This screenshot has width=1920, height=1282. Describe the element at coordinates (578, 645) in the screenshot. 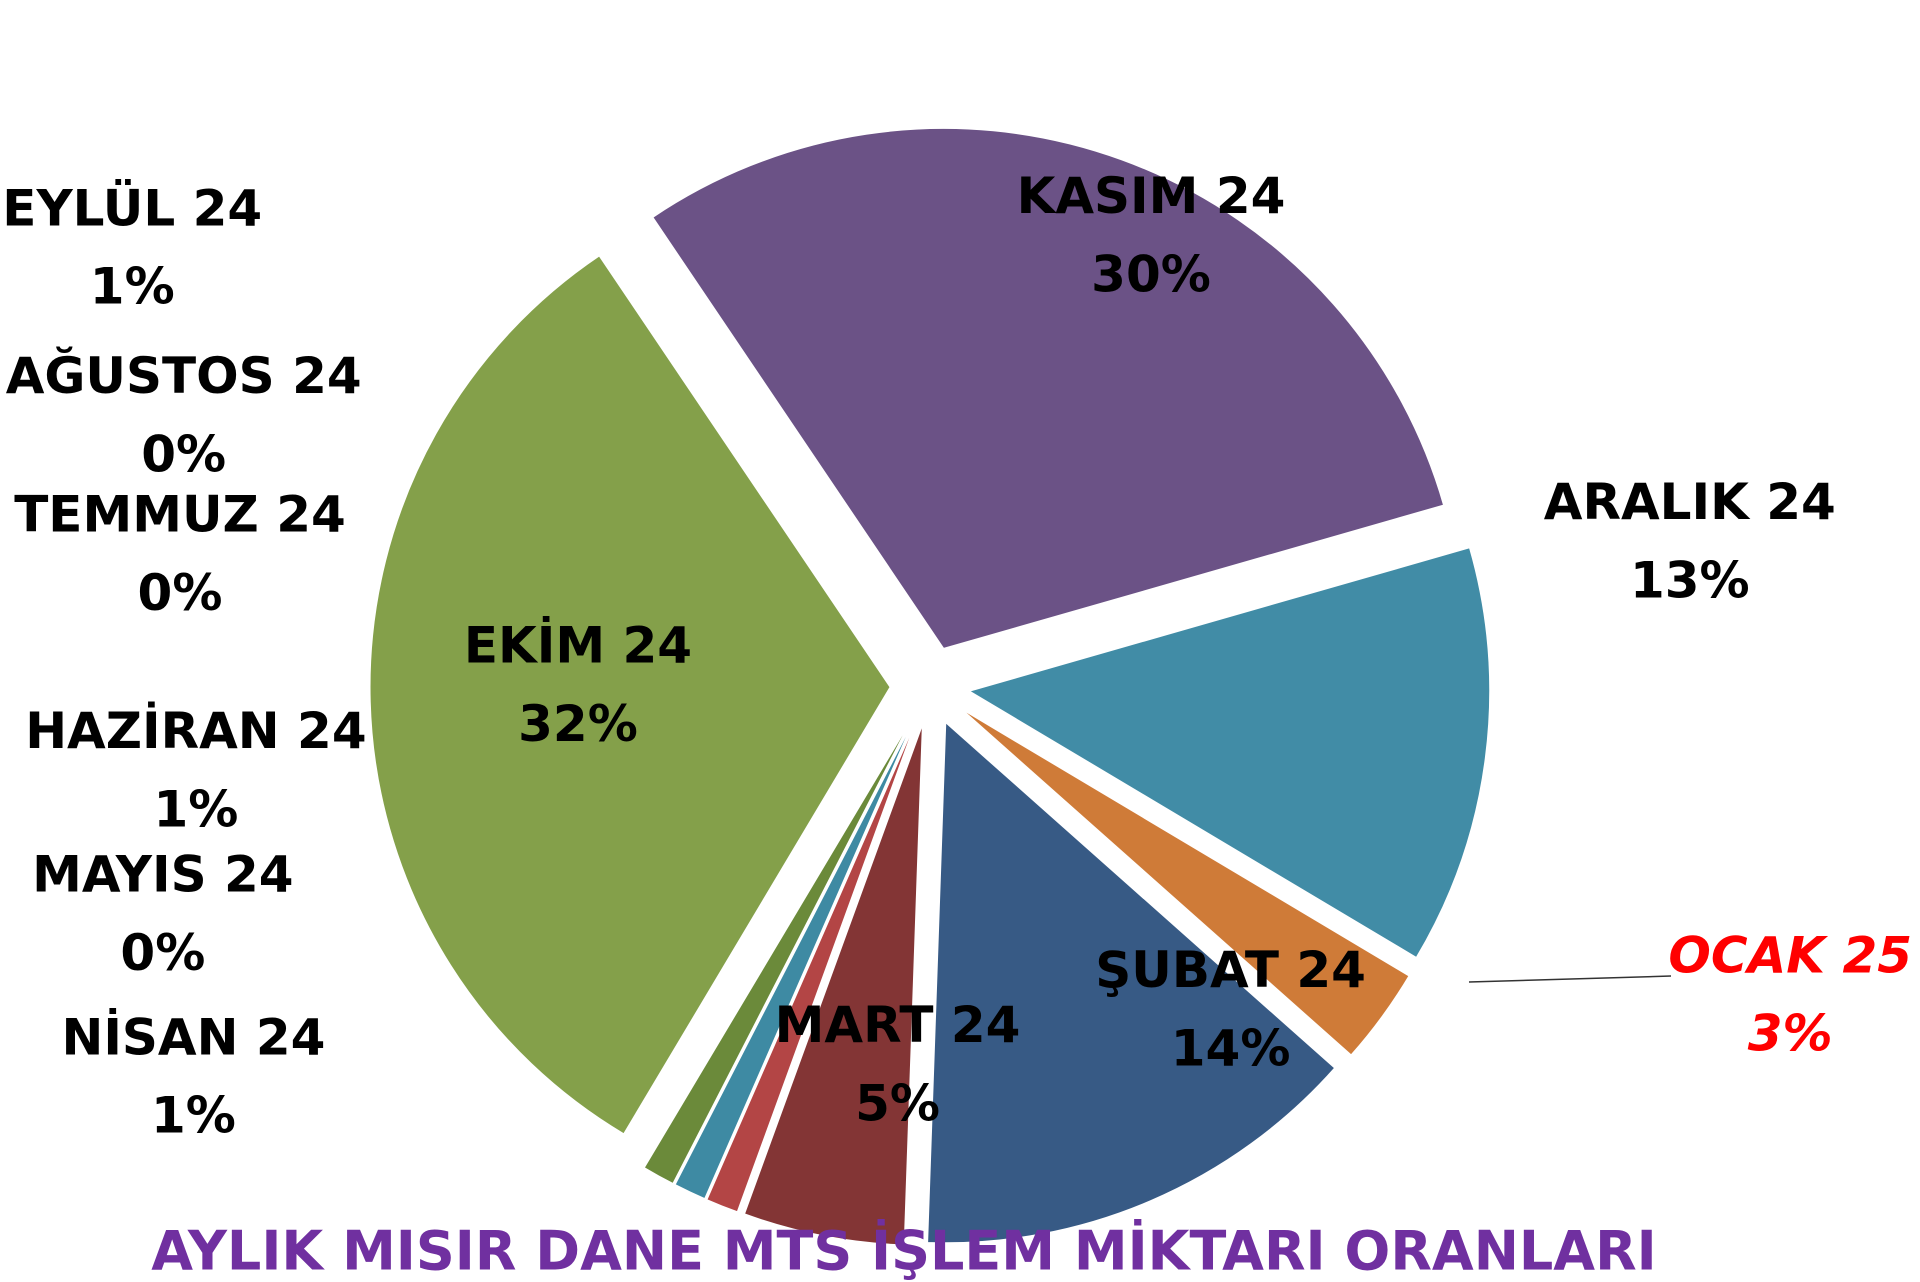

I see `slice-label: EKİM 24` at that location.